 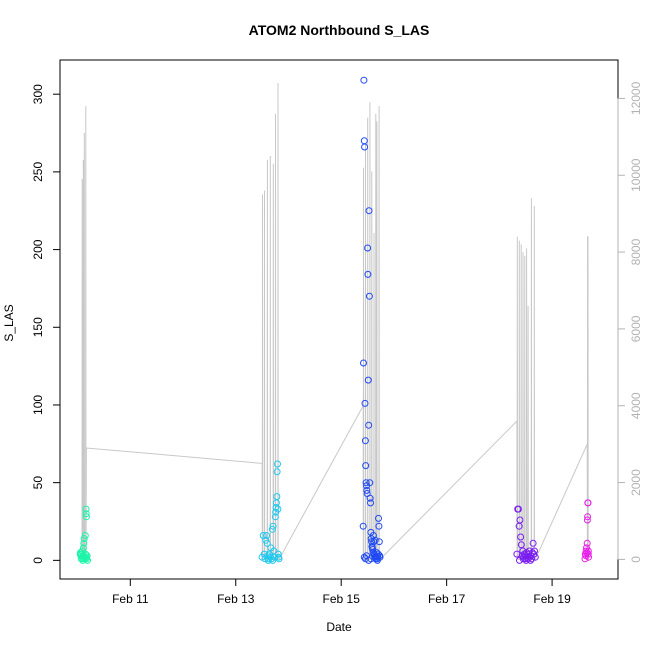 What do you see at coordinates (636, 98) in the screenshot?
I see `y2-tick-label: 12000` at bounding box center [636, 98].